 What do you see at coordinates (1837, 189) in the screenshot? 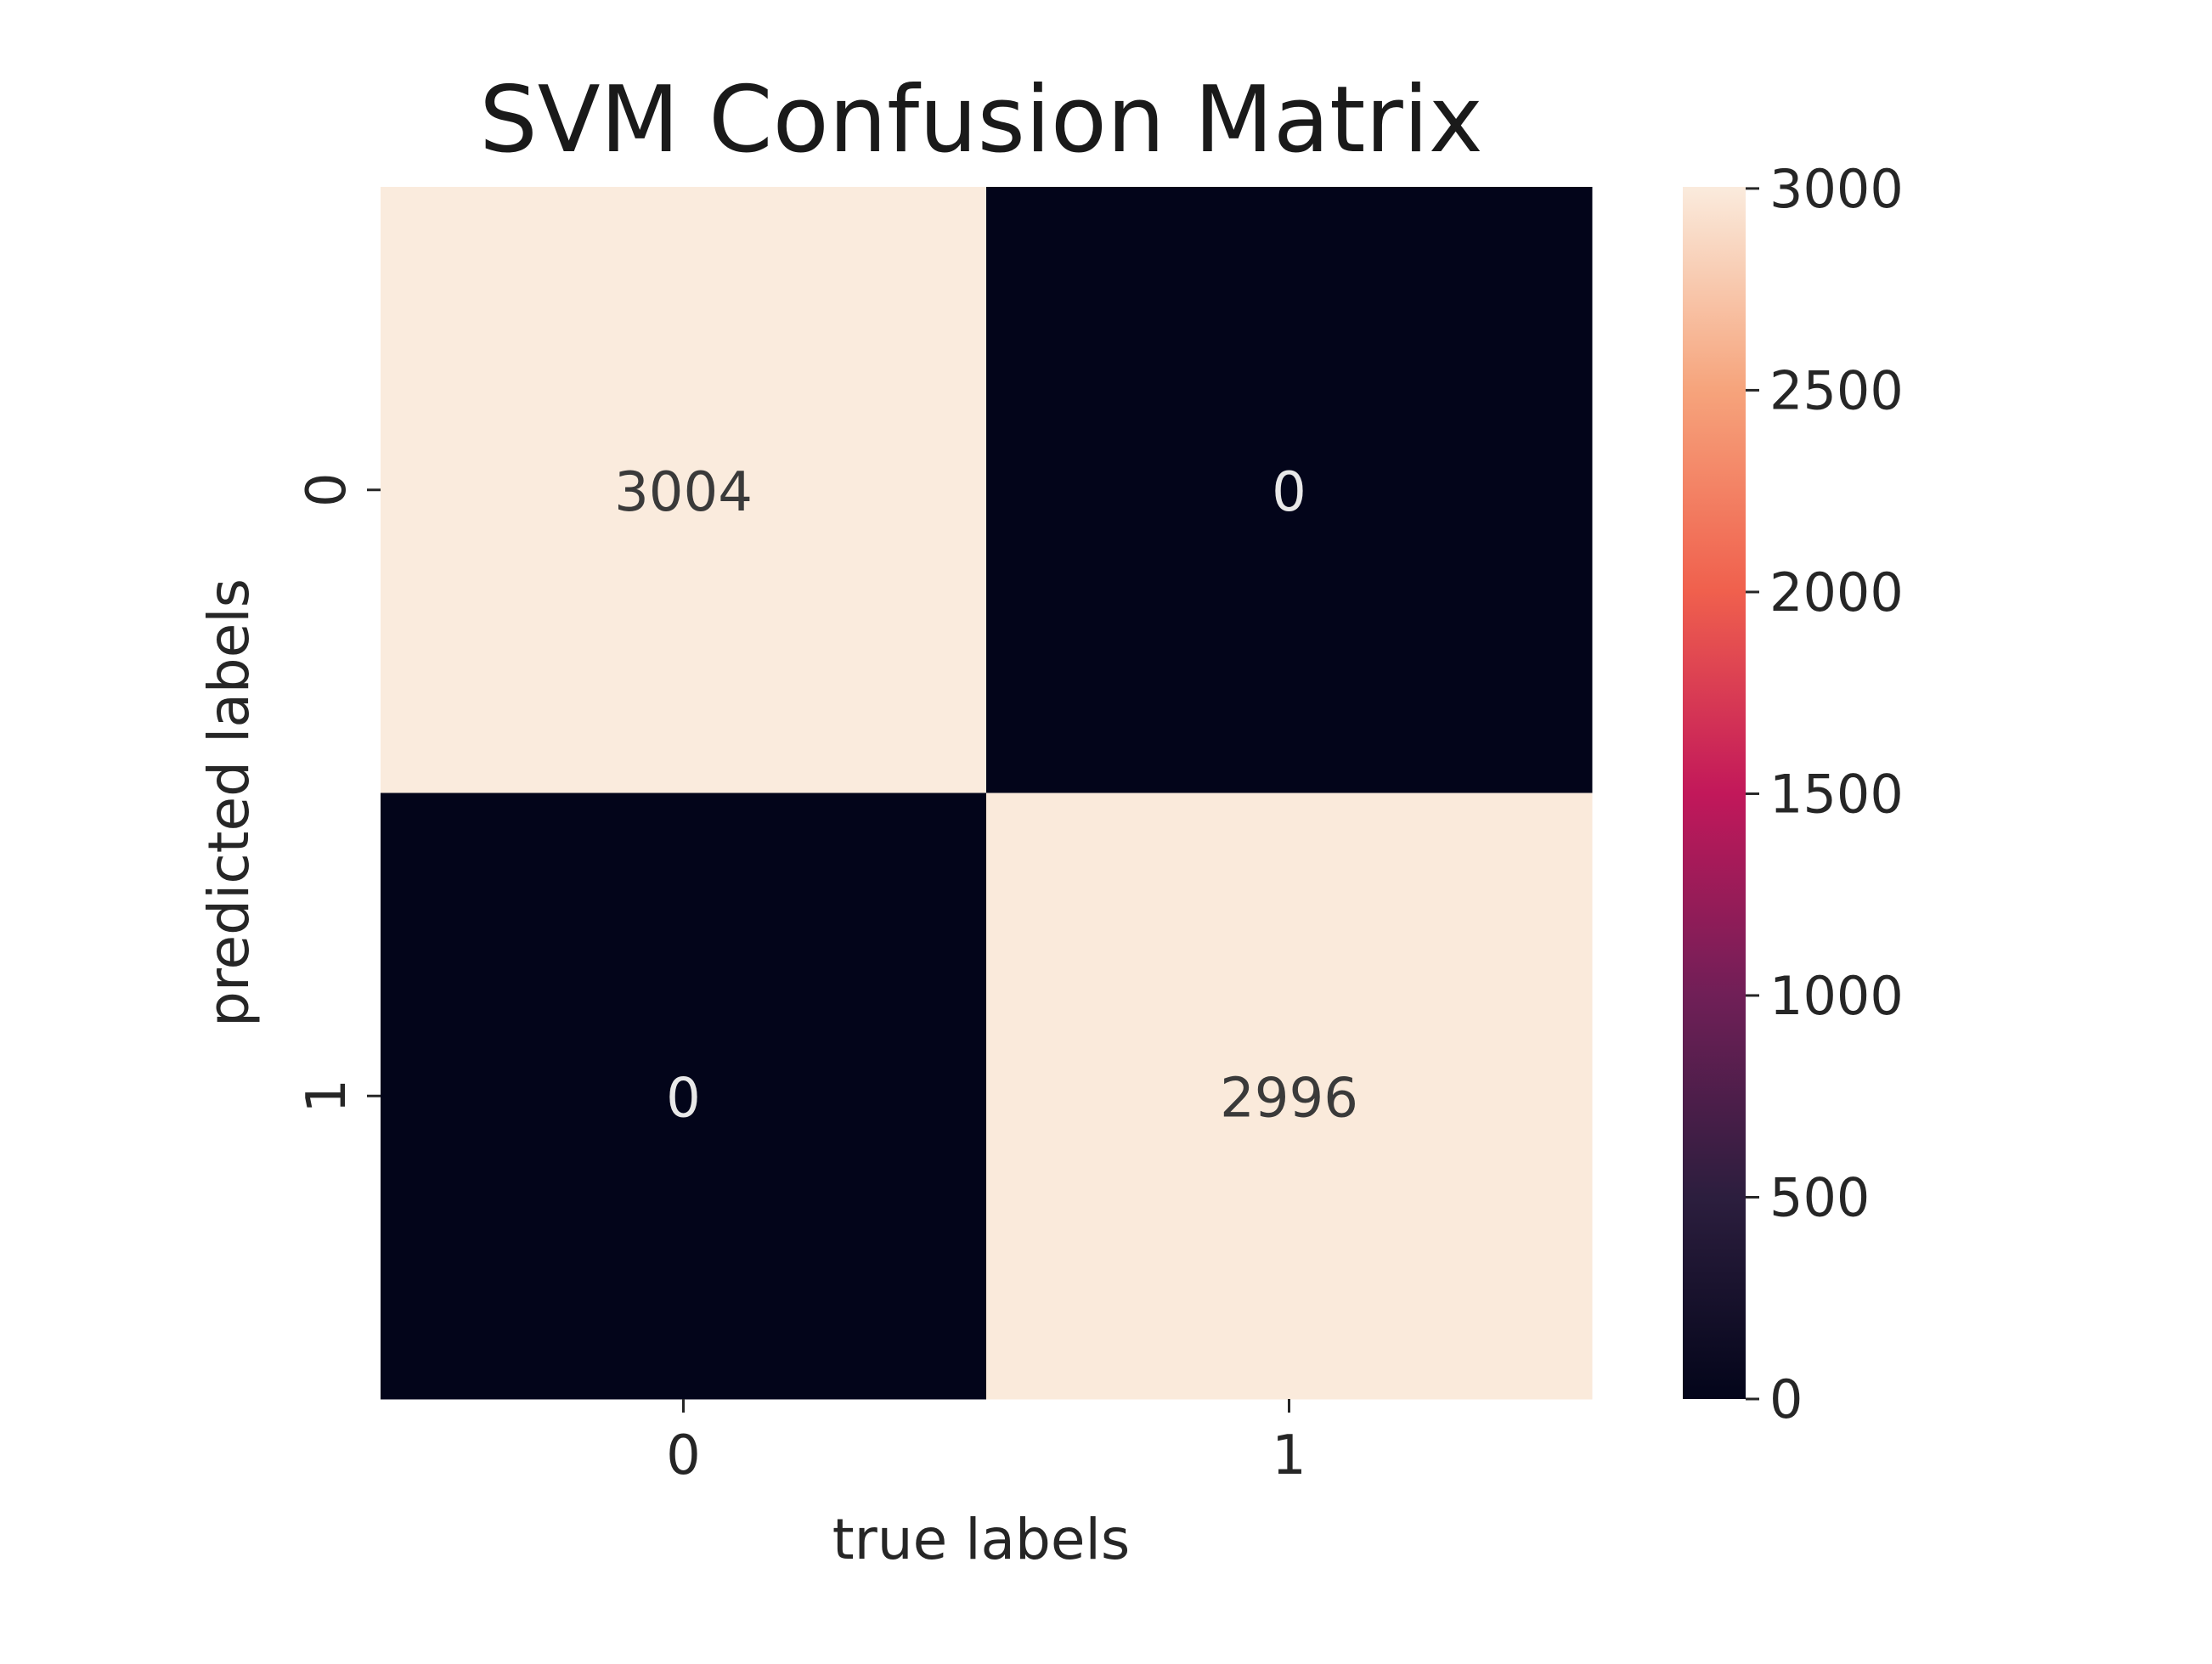
I see `colorbar-tick-label: 3000` at bounding box center [1837, 189].